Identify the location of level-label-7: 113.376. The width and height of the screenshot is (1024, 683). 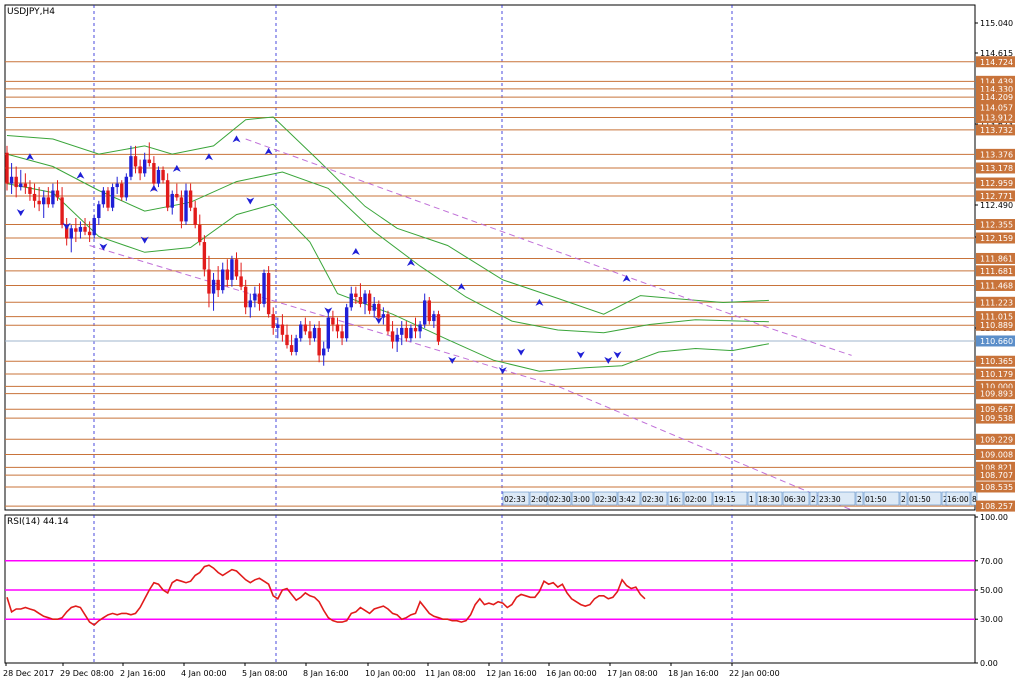
(996, 154).